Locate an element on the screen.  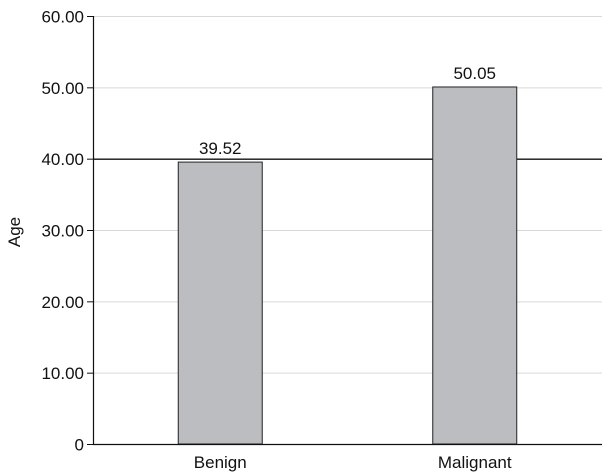
data-label: 39.52 is located at coordinates (220, 148).